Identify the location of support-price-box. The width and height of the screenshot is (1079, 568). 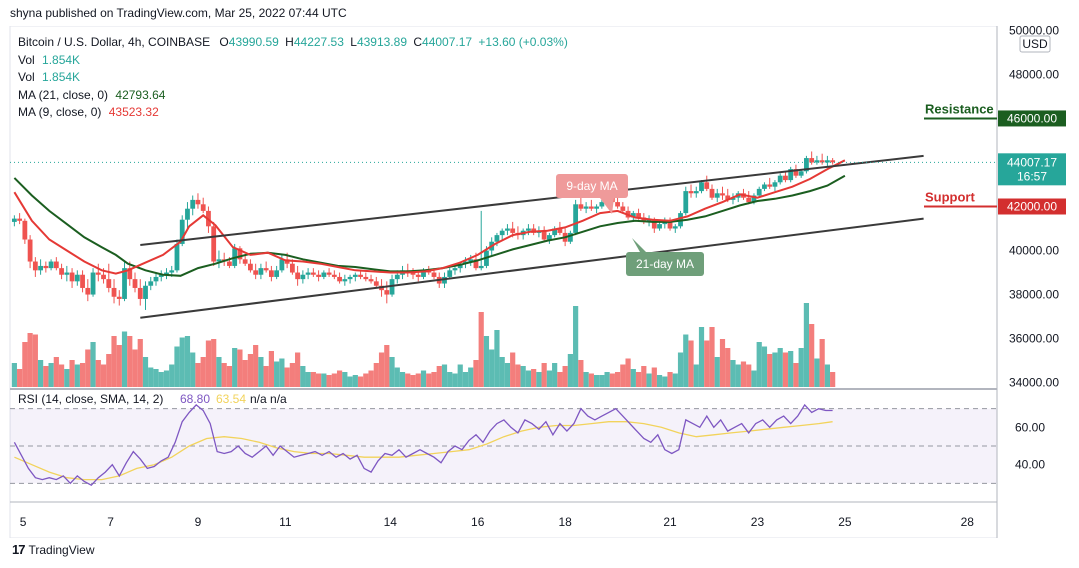
(1032, 206).